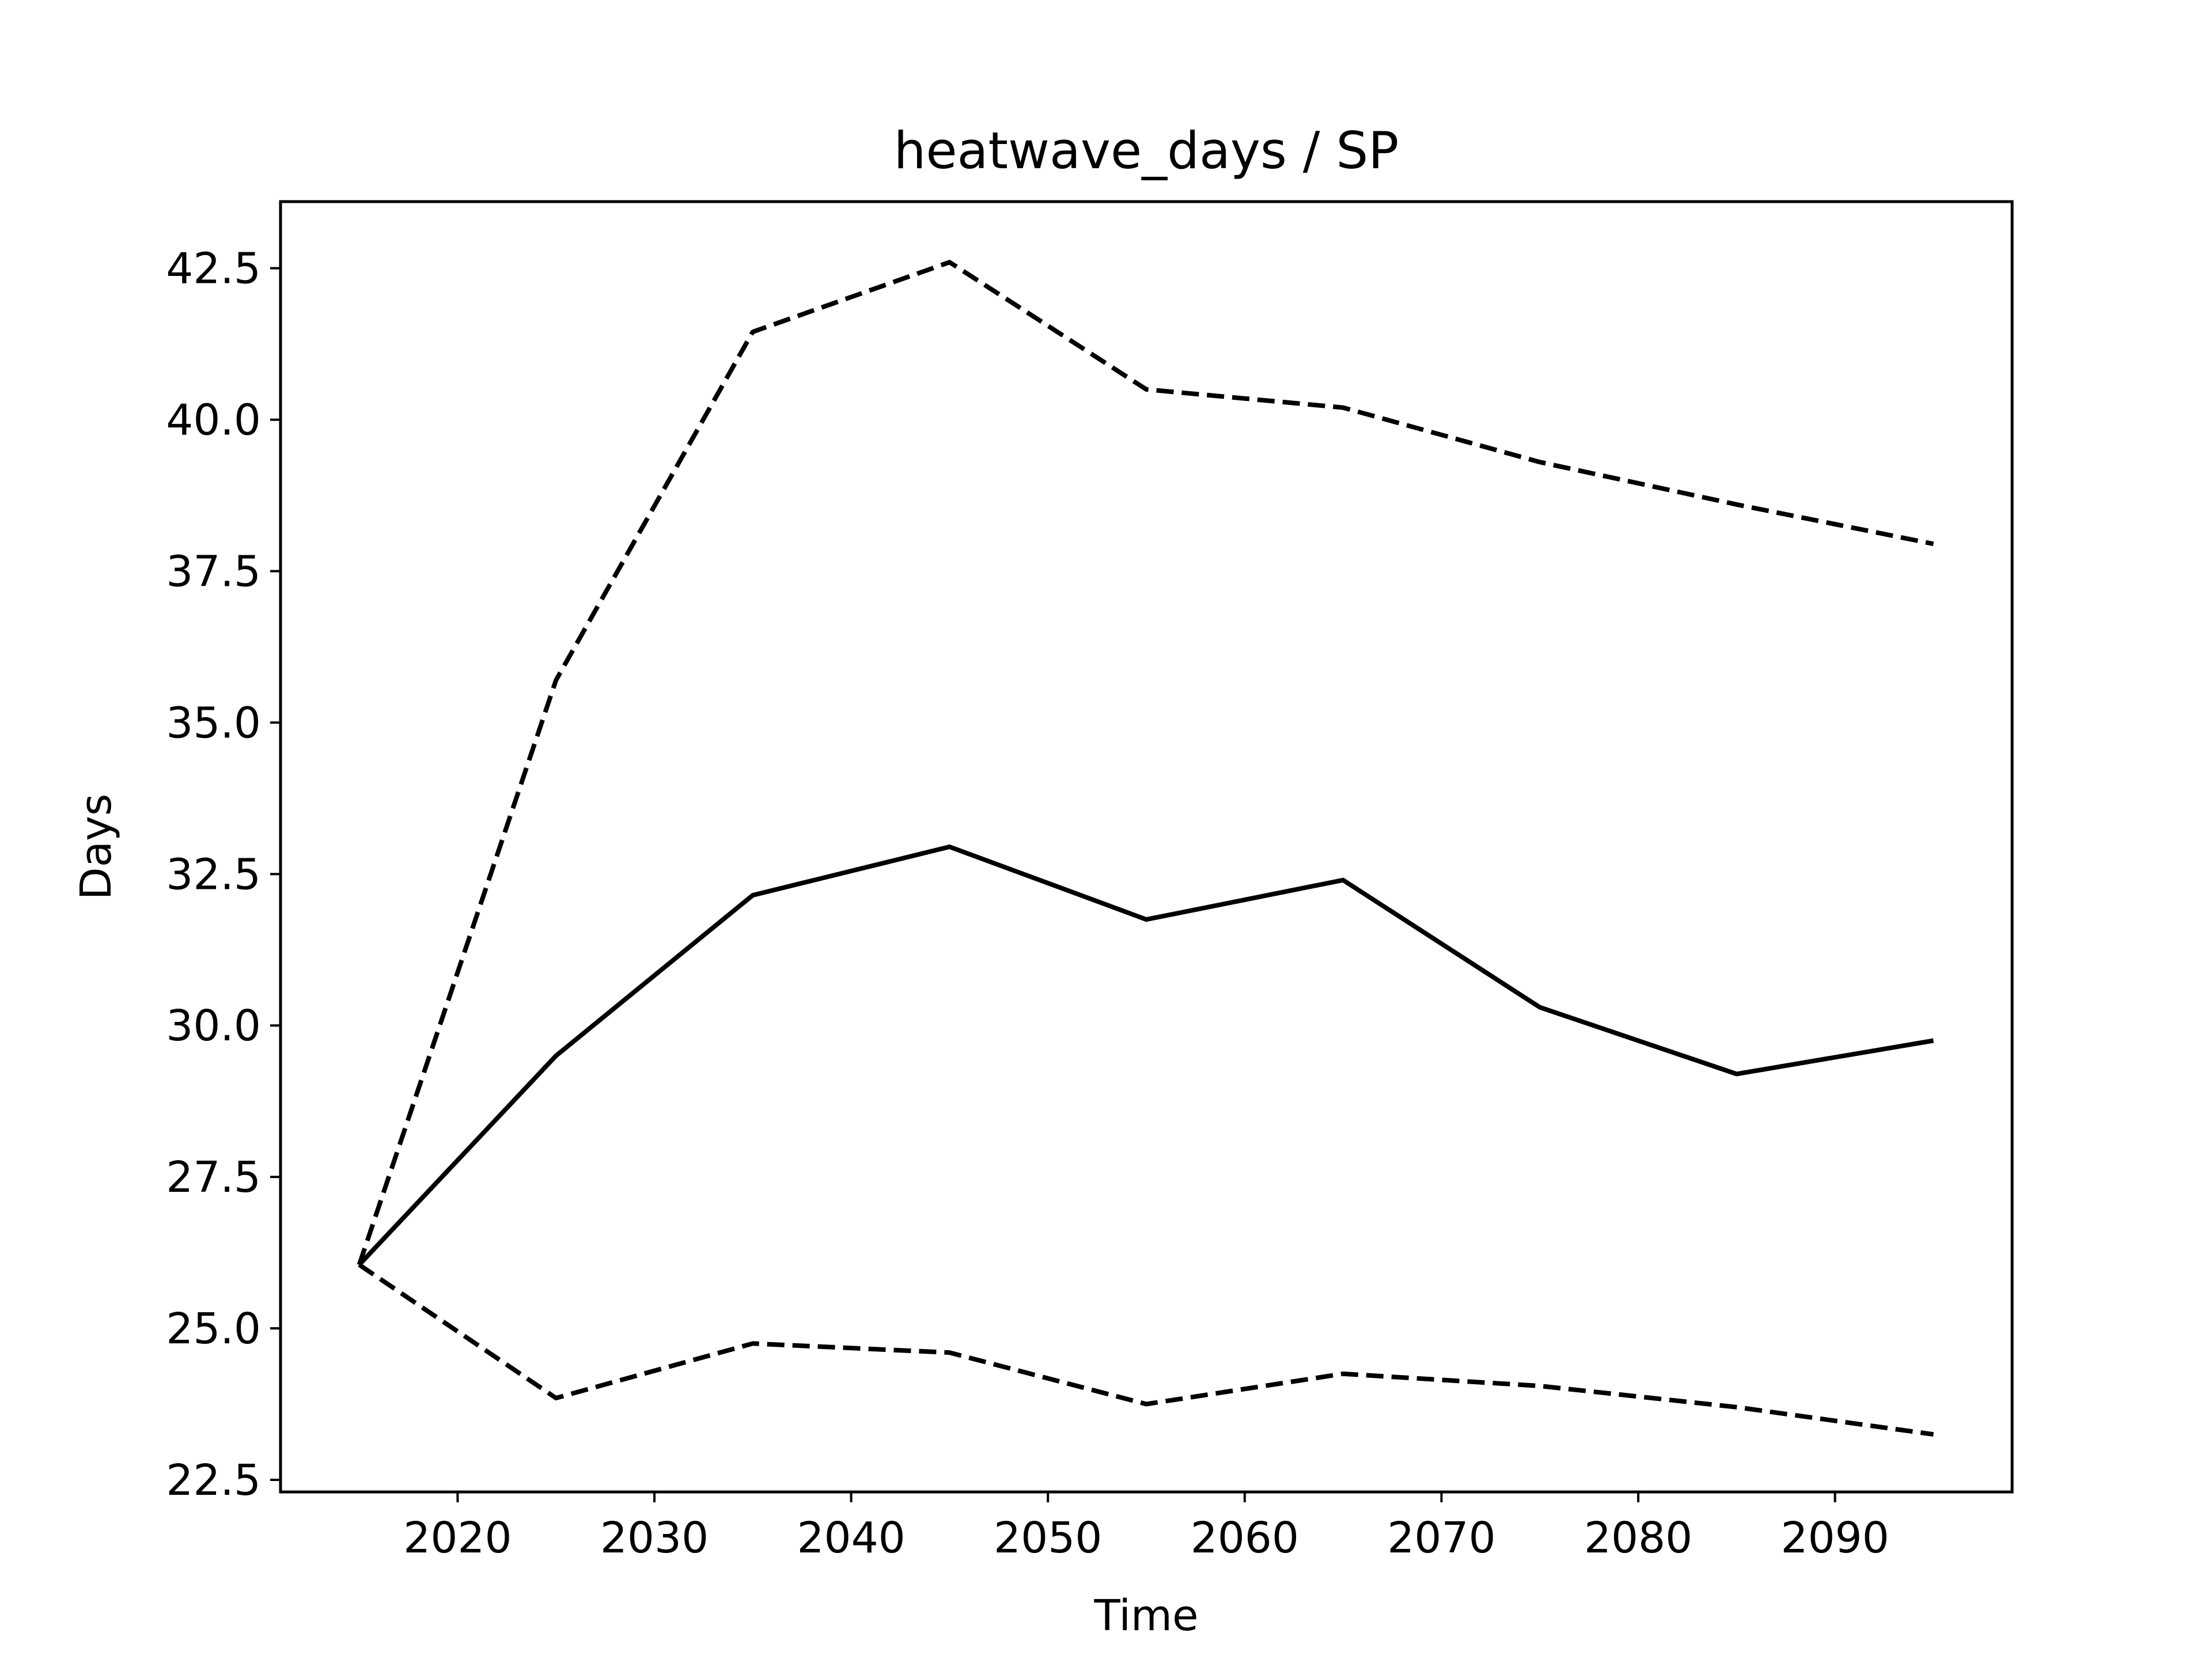 Image resolution: width=2212 pixels, height=1659 pixels. I want to click on y-tick-label: 30.0, so click(213, 1026).